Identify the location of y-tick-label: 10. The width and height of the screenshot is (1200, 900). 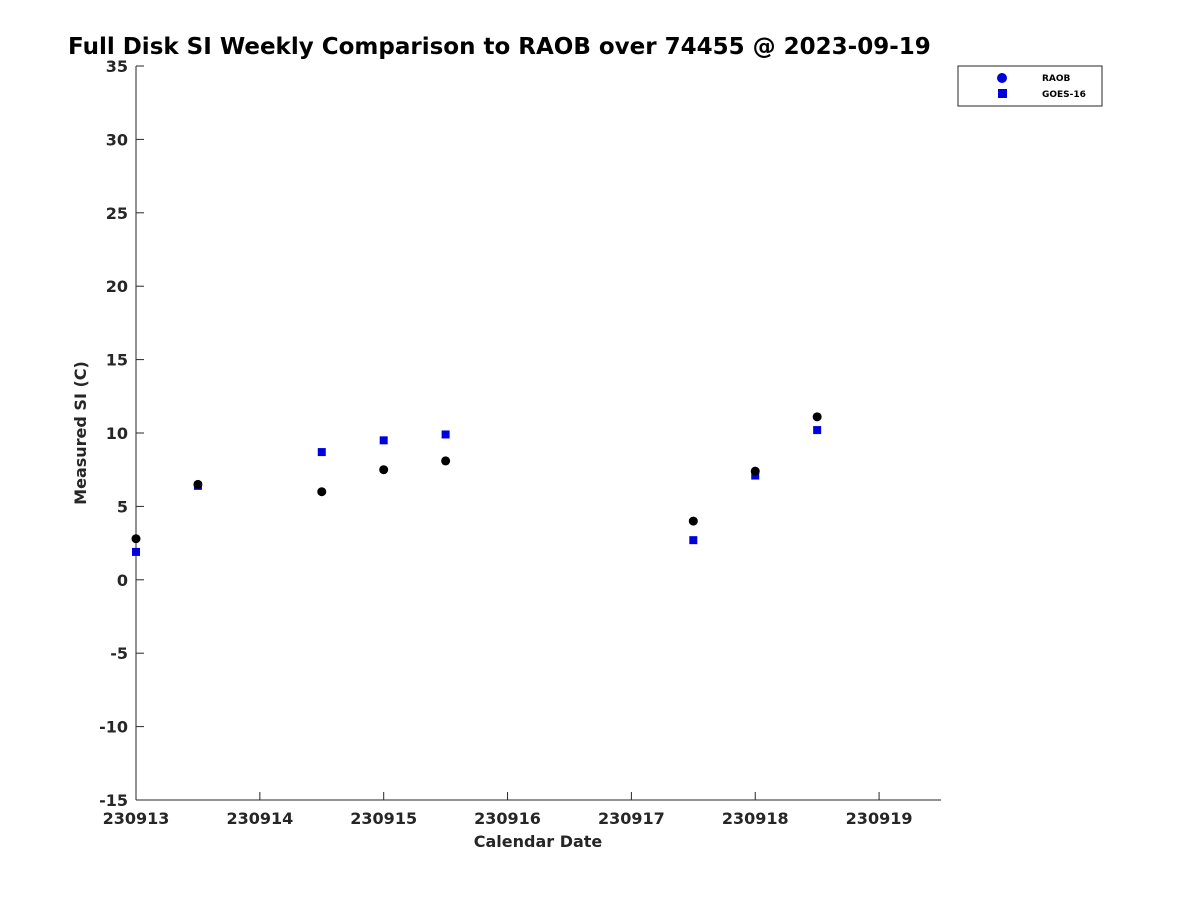
(117, 433).